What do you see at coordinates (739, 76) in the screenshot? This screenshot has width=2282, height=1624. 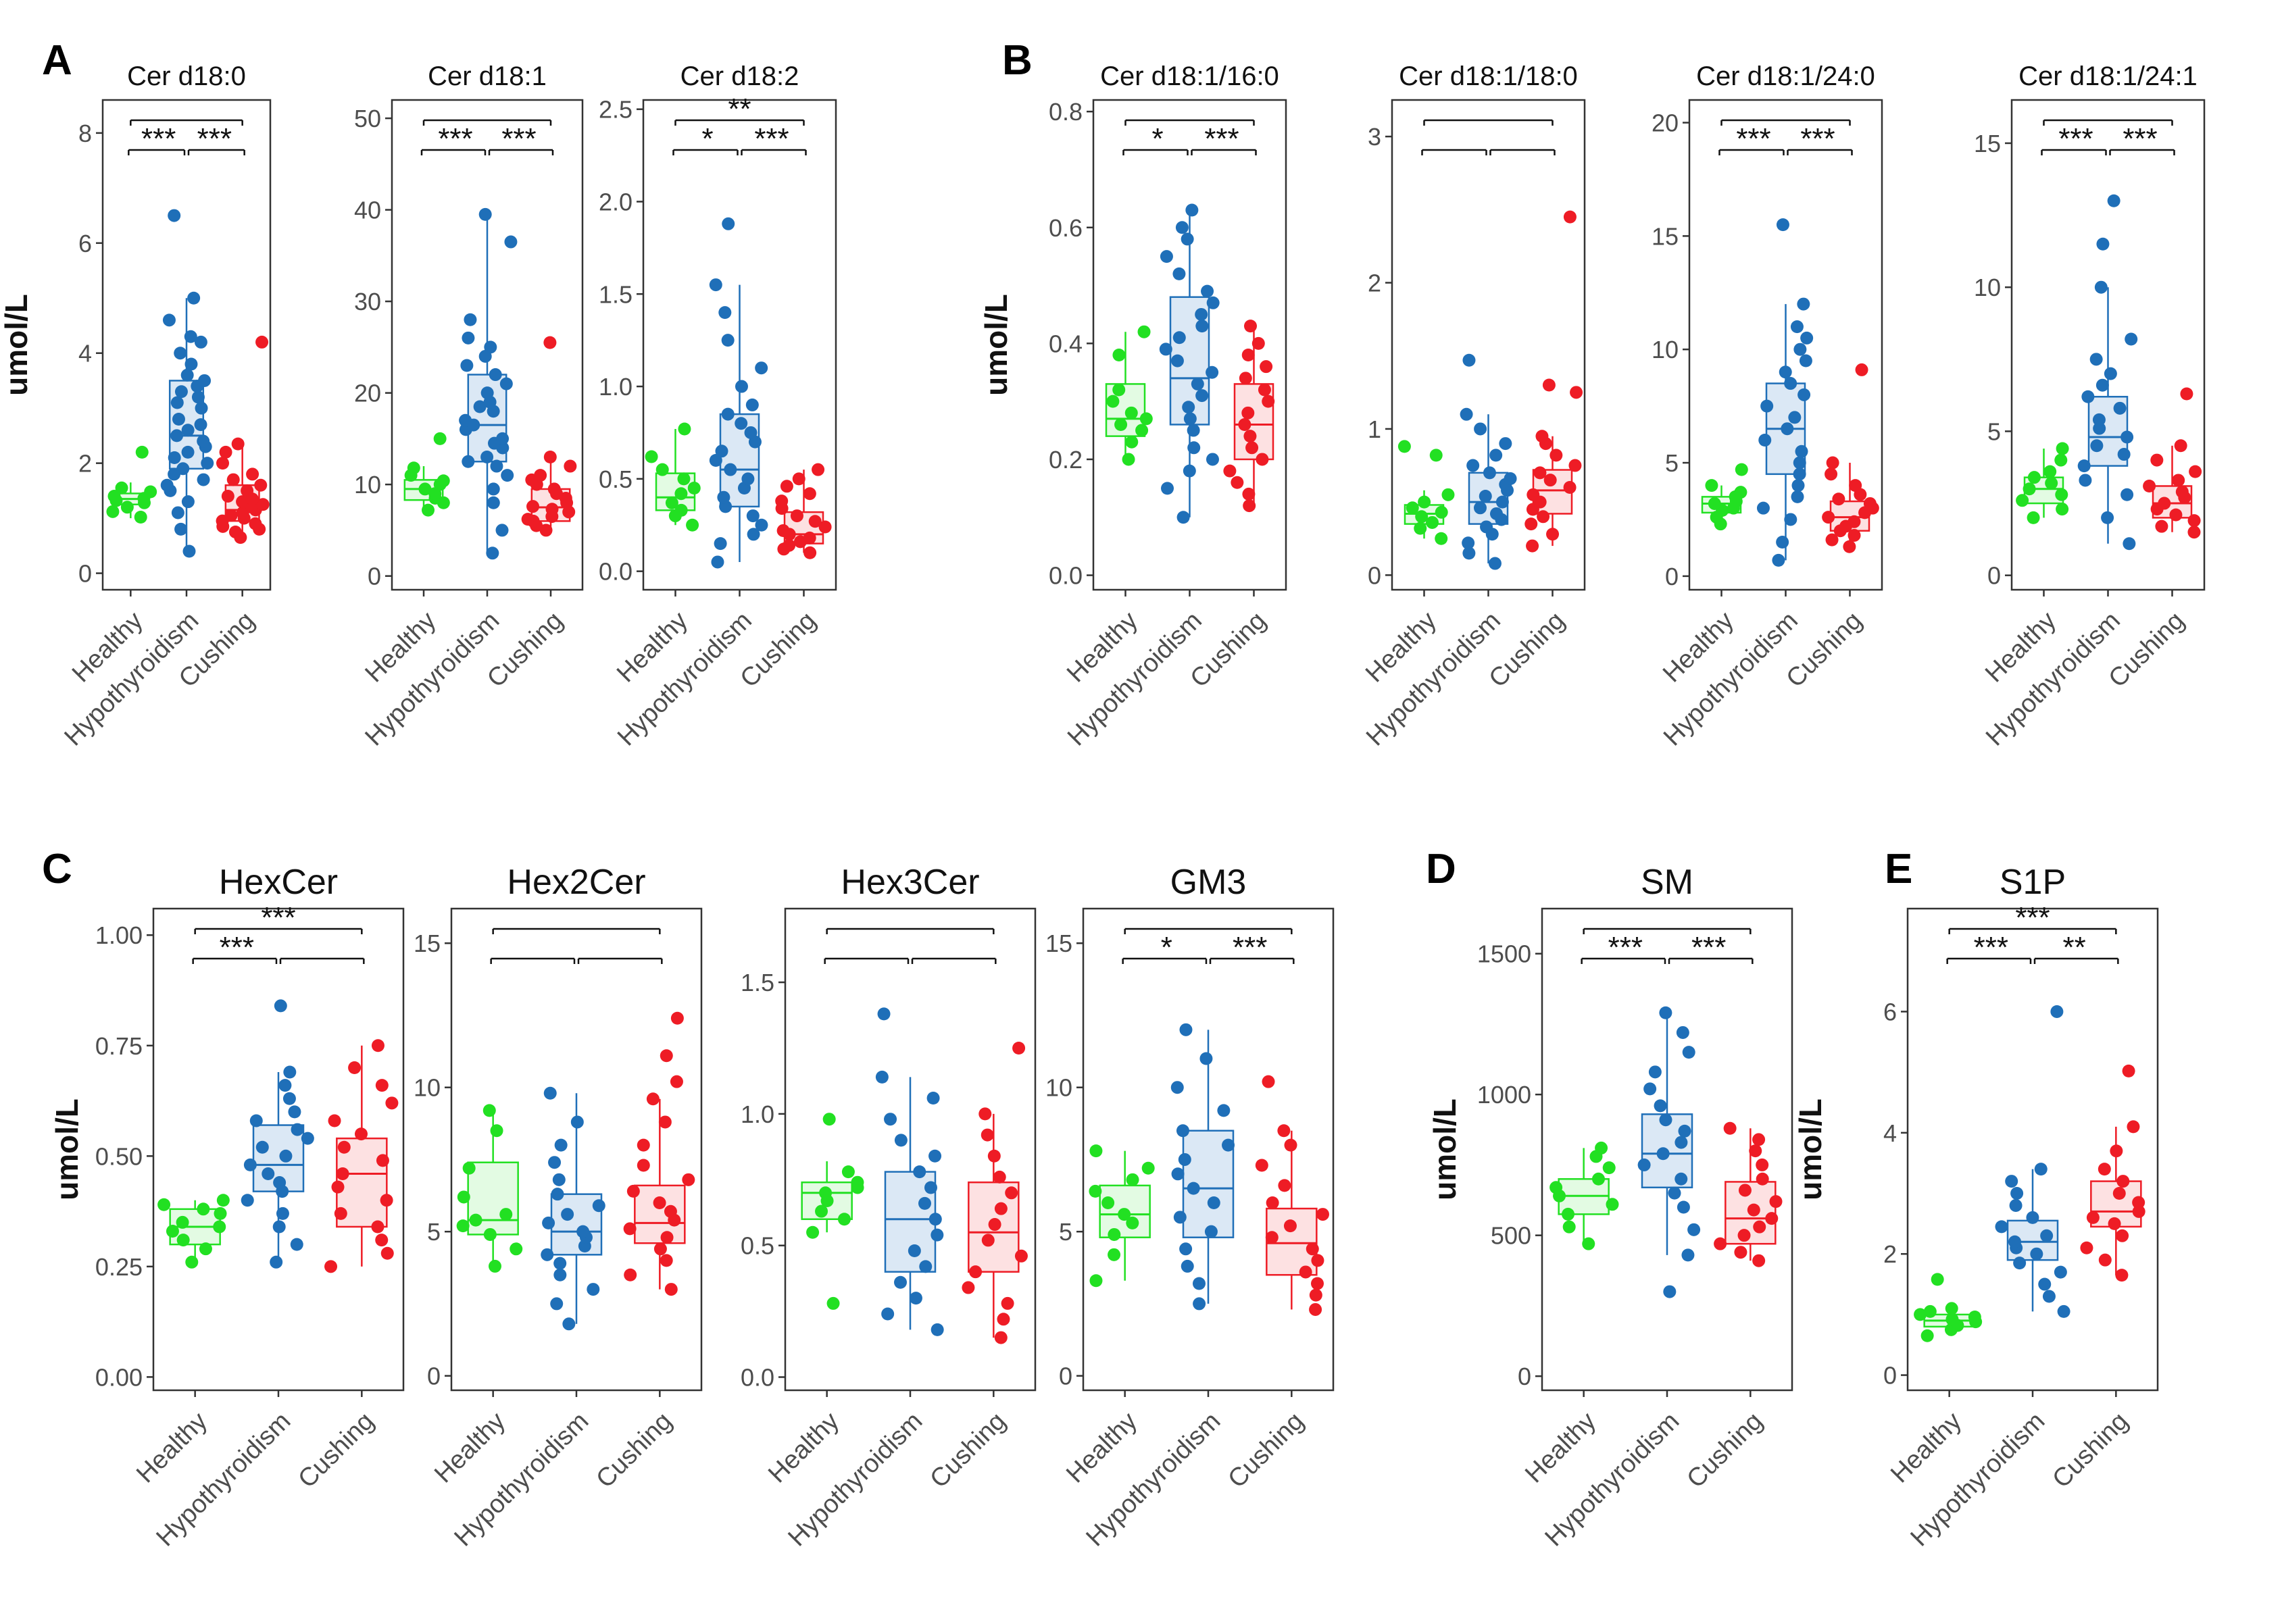 I see `chart-title: Cer d18:2` at bounding box center [739, 76].